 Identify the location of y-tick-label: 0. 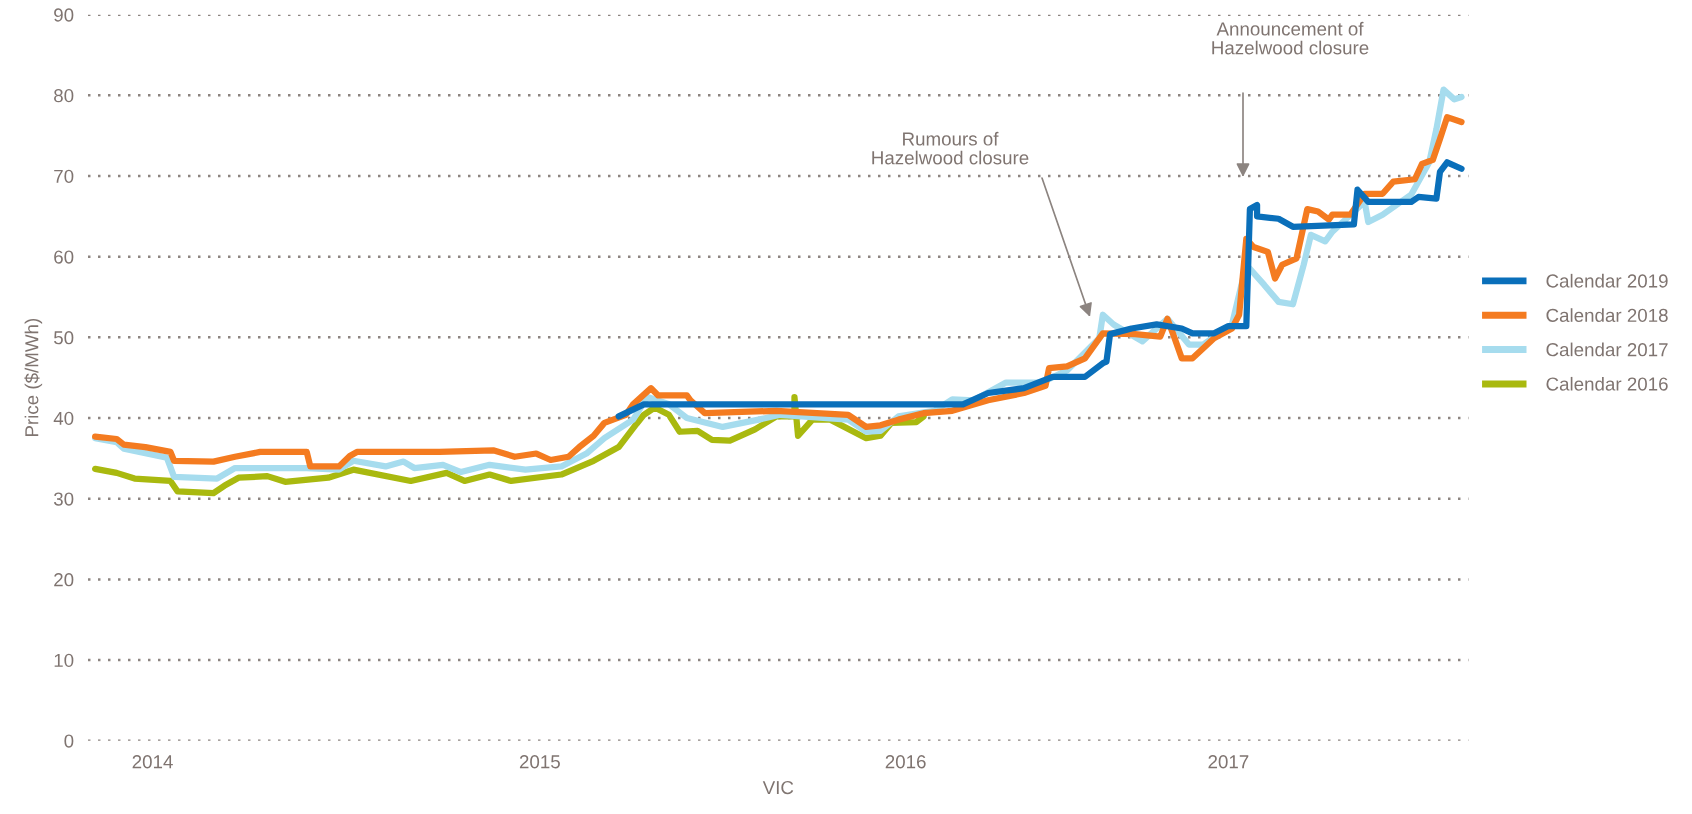
(69, 741).